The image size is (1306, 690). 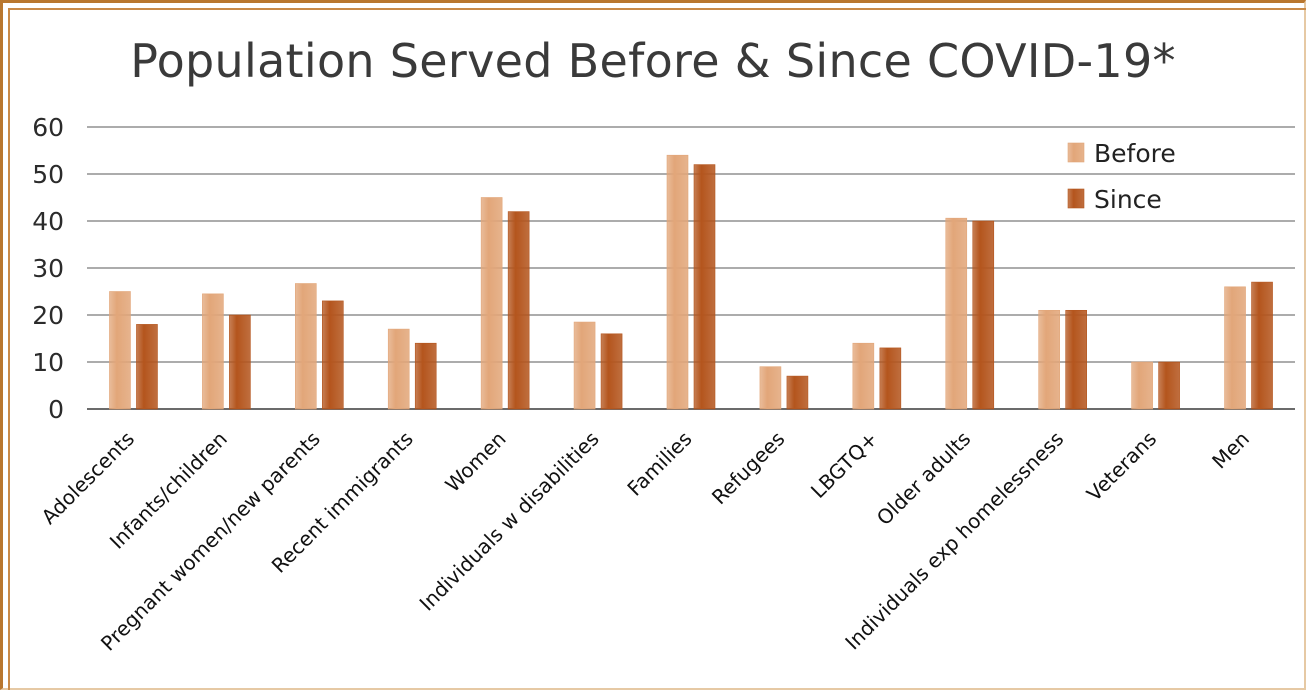 I want to click on x-tick-label: Women, so click(x=475, y=462).